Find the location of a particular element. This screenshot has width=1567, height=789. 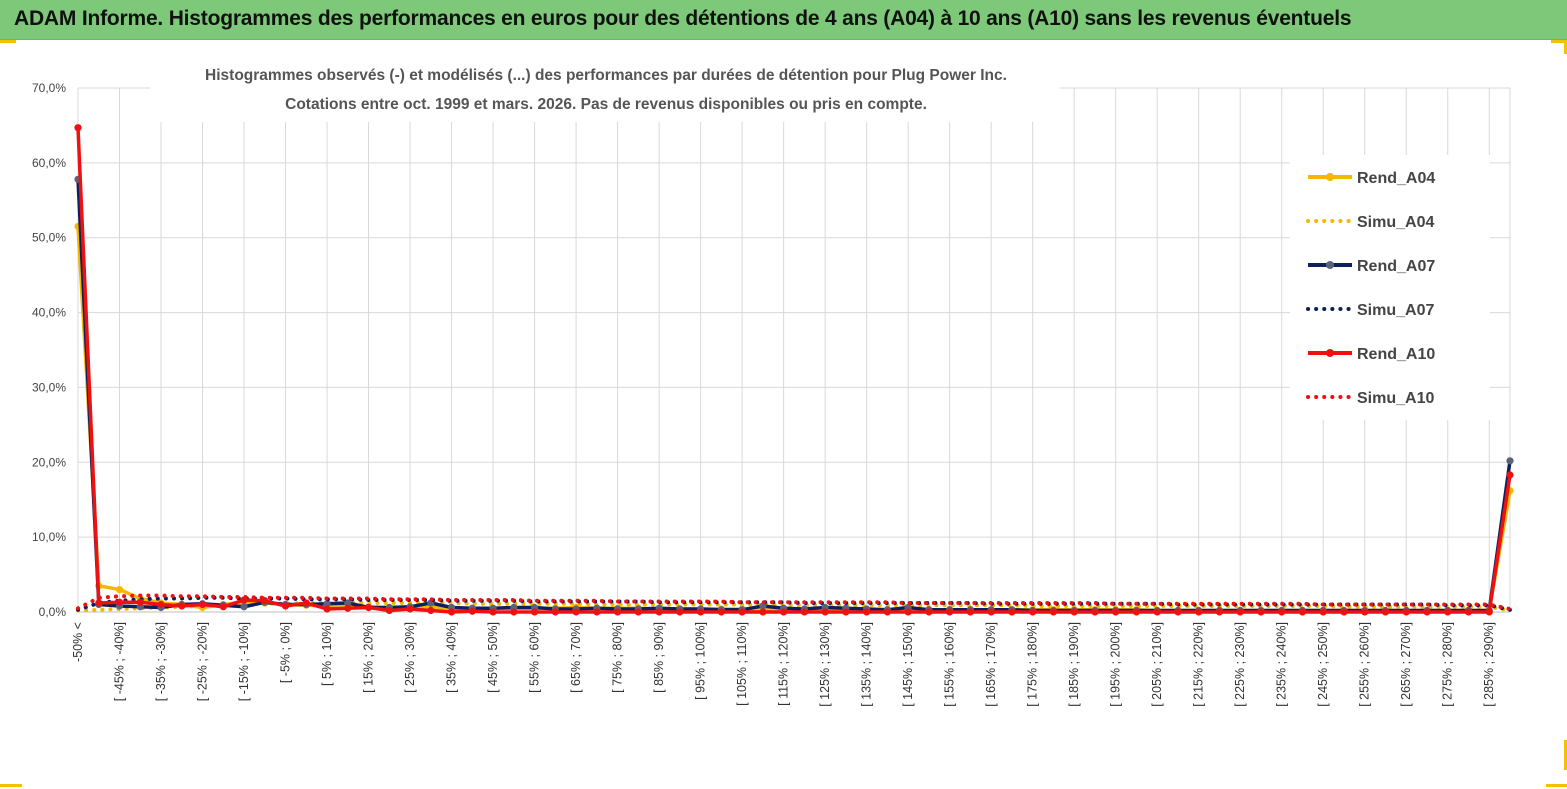

x-tick-label: [ 25% ; 30%] is located at coordinates (410, 657).